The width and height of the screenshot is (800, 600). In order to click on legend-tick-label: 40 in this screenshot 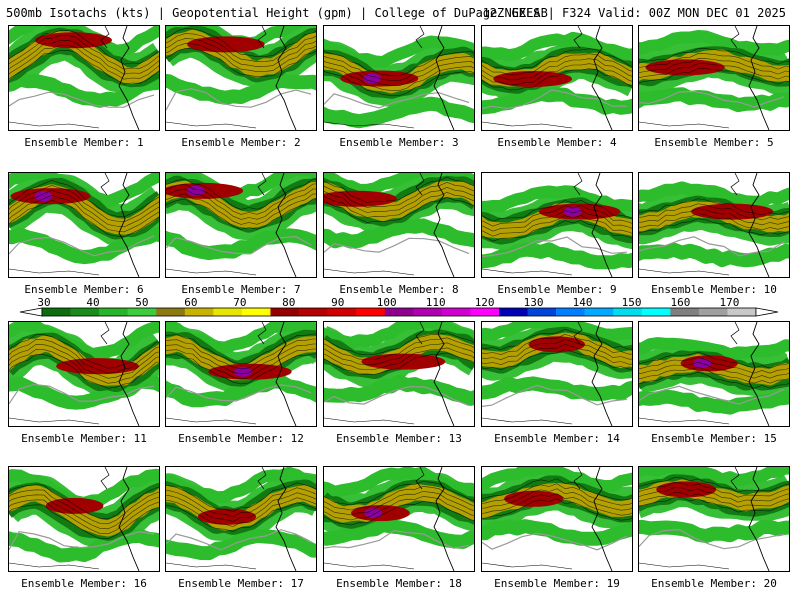, I will do `click(92, 302)`.